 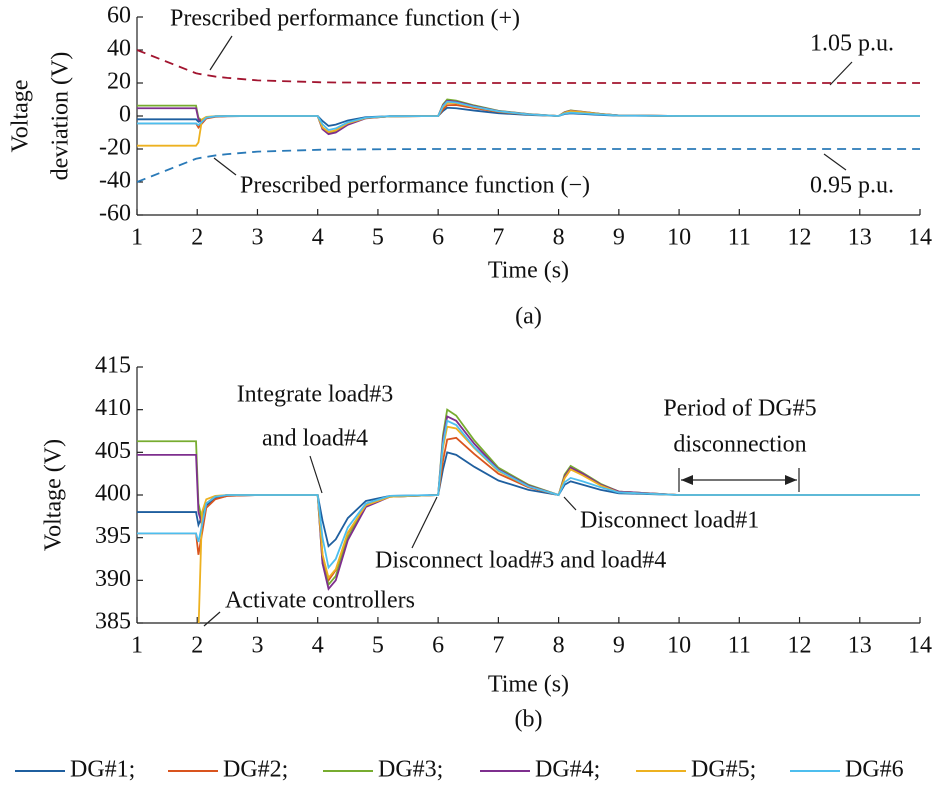 I want to click on y-tick-label: 0, so click(x=125, y=115).